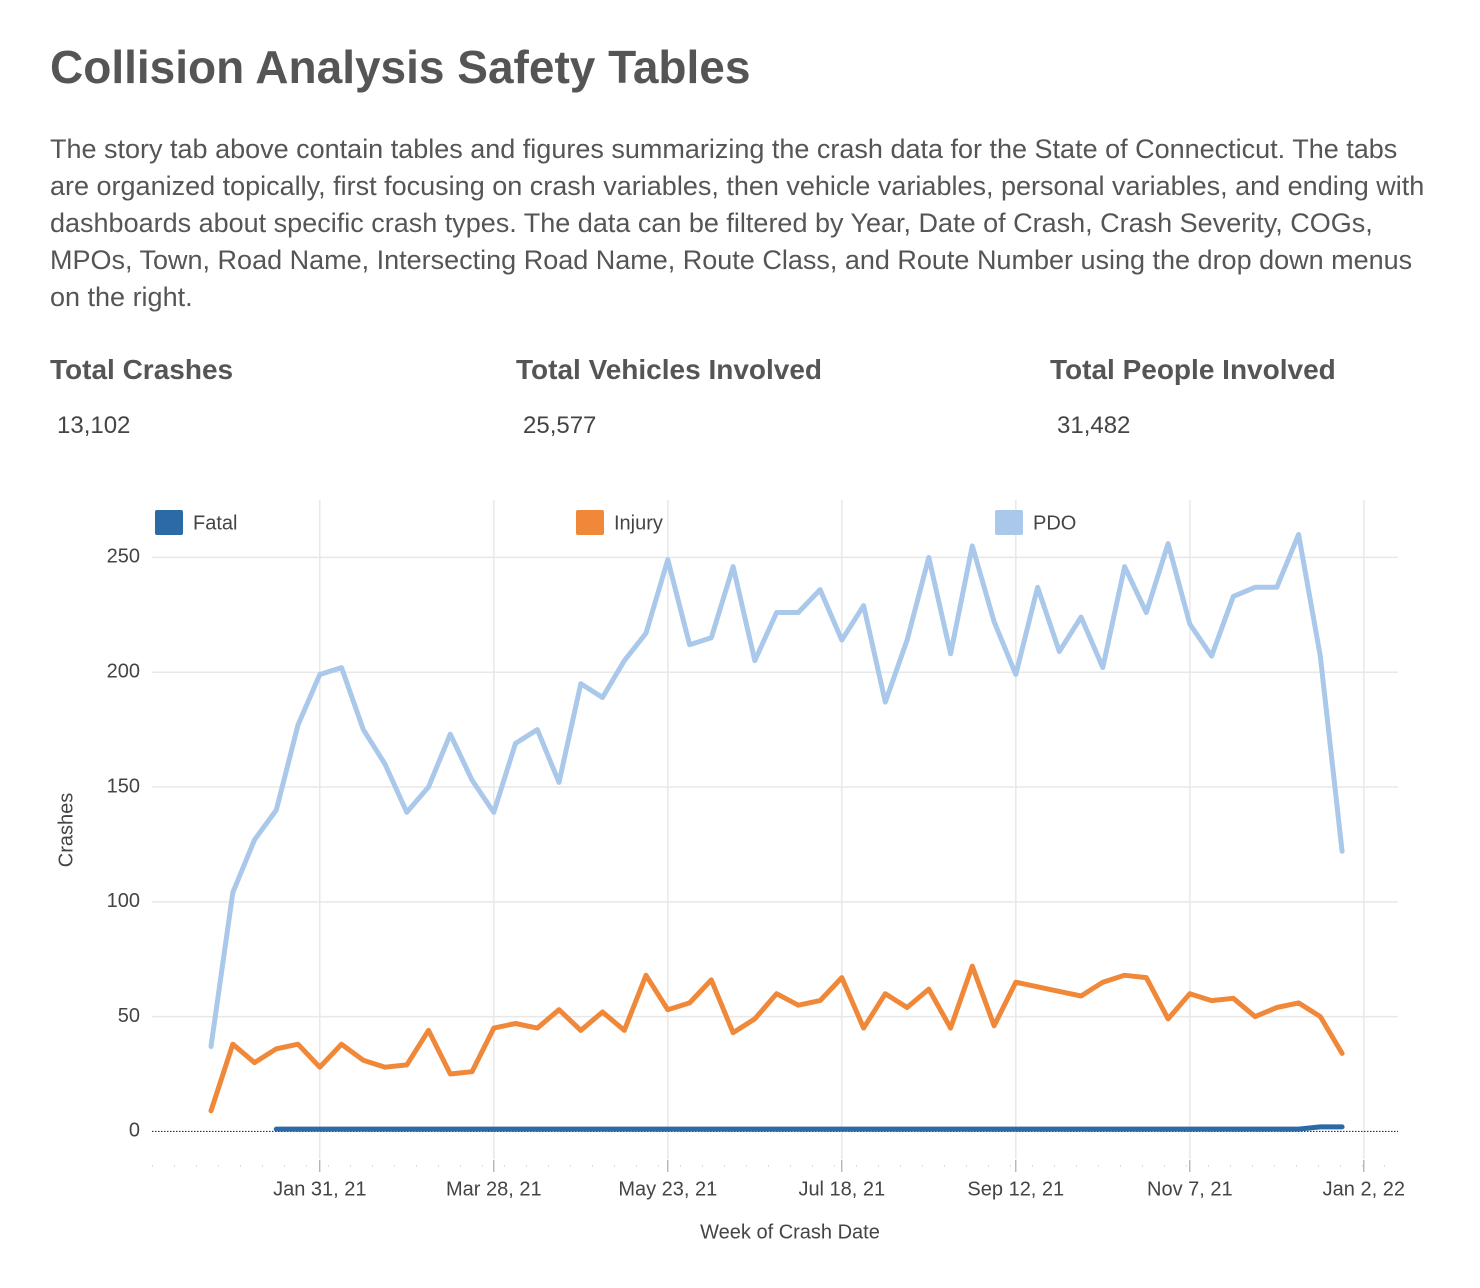 The height and width of the screenshot is (1288, 1480). Describe the element at coordinates (129, 1016) in the screenshot. I see `y-tick-label: 50` at that location.